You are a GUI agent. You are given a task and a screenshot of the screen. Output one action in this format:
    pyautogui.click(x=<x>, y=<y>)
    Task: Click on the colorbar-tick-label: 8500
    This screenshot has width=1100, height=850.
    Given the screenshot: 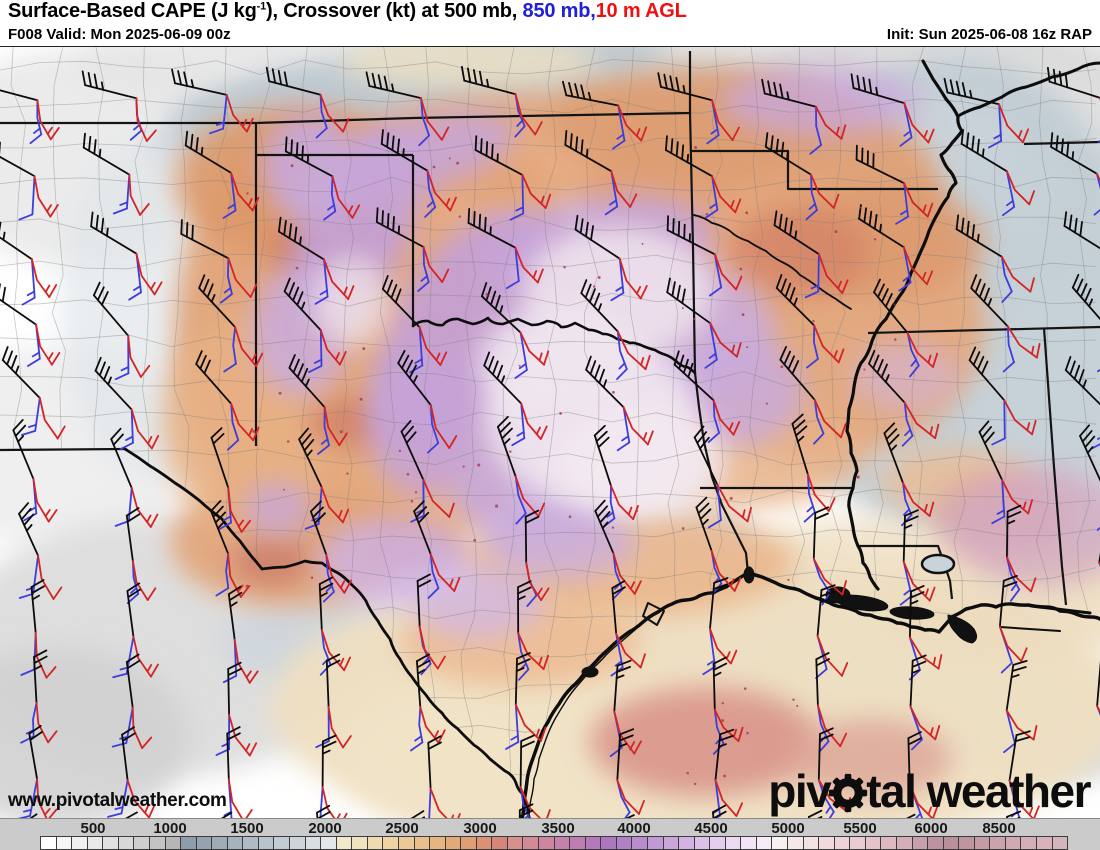 What is the action you would take?
    pyautogui.click(x=999, y=828)
    